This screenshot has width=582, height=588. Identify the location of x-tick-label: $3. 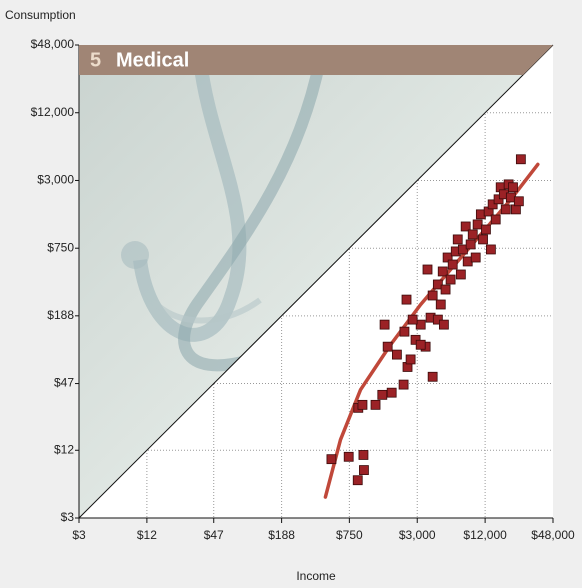
(79, 535).